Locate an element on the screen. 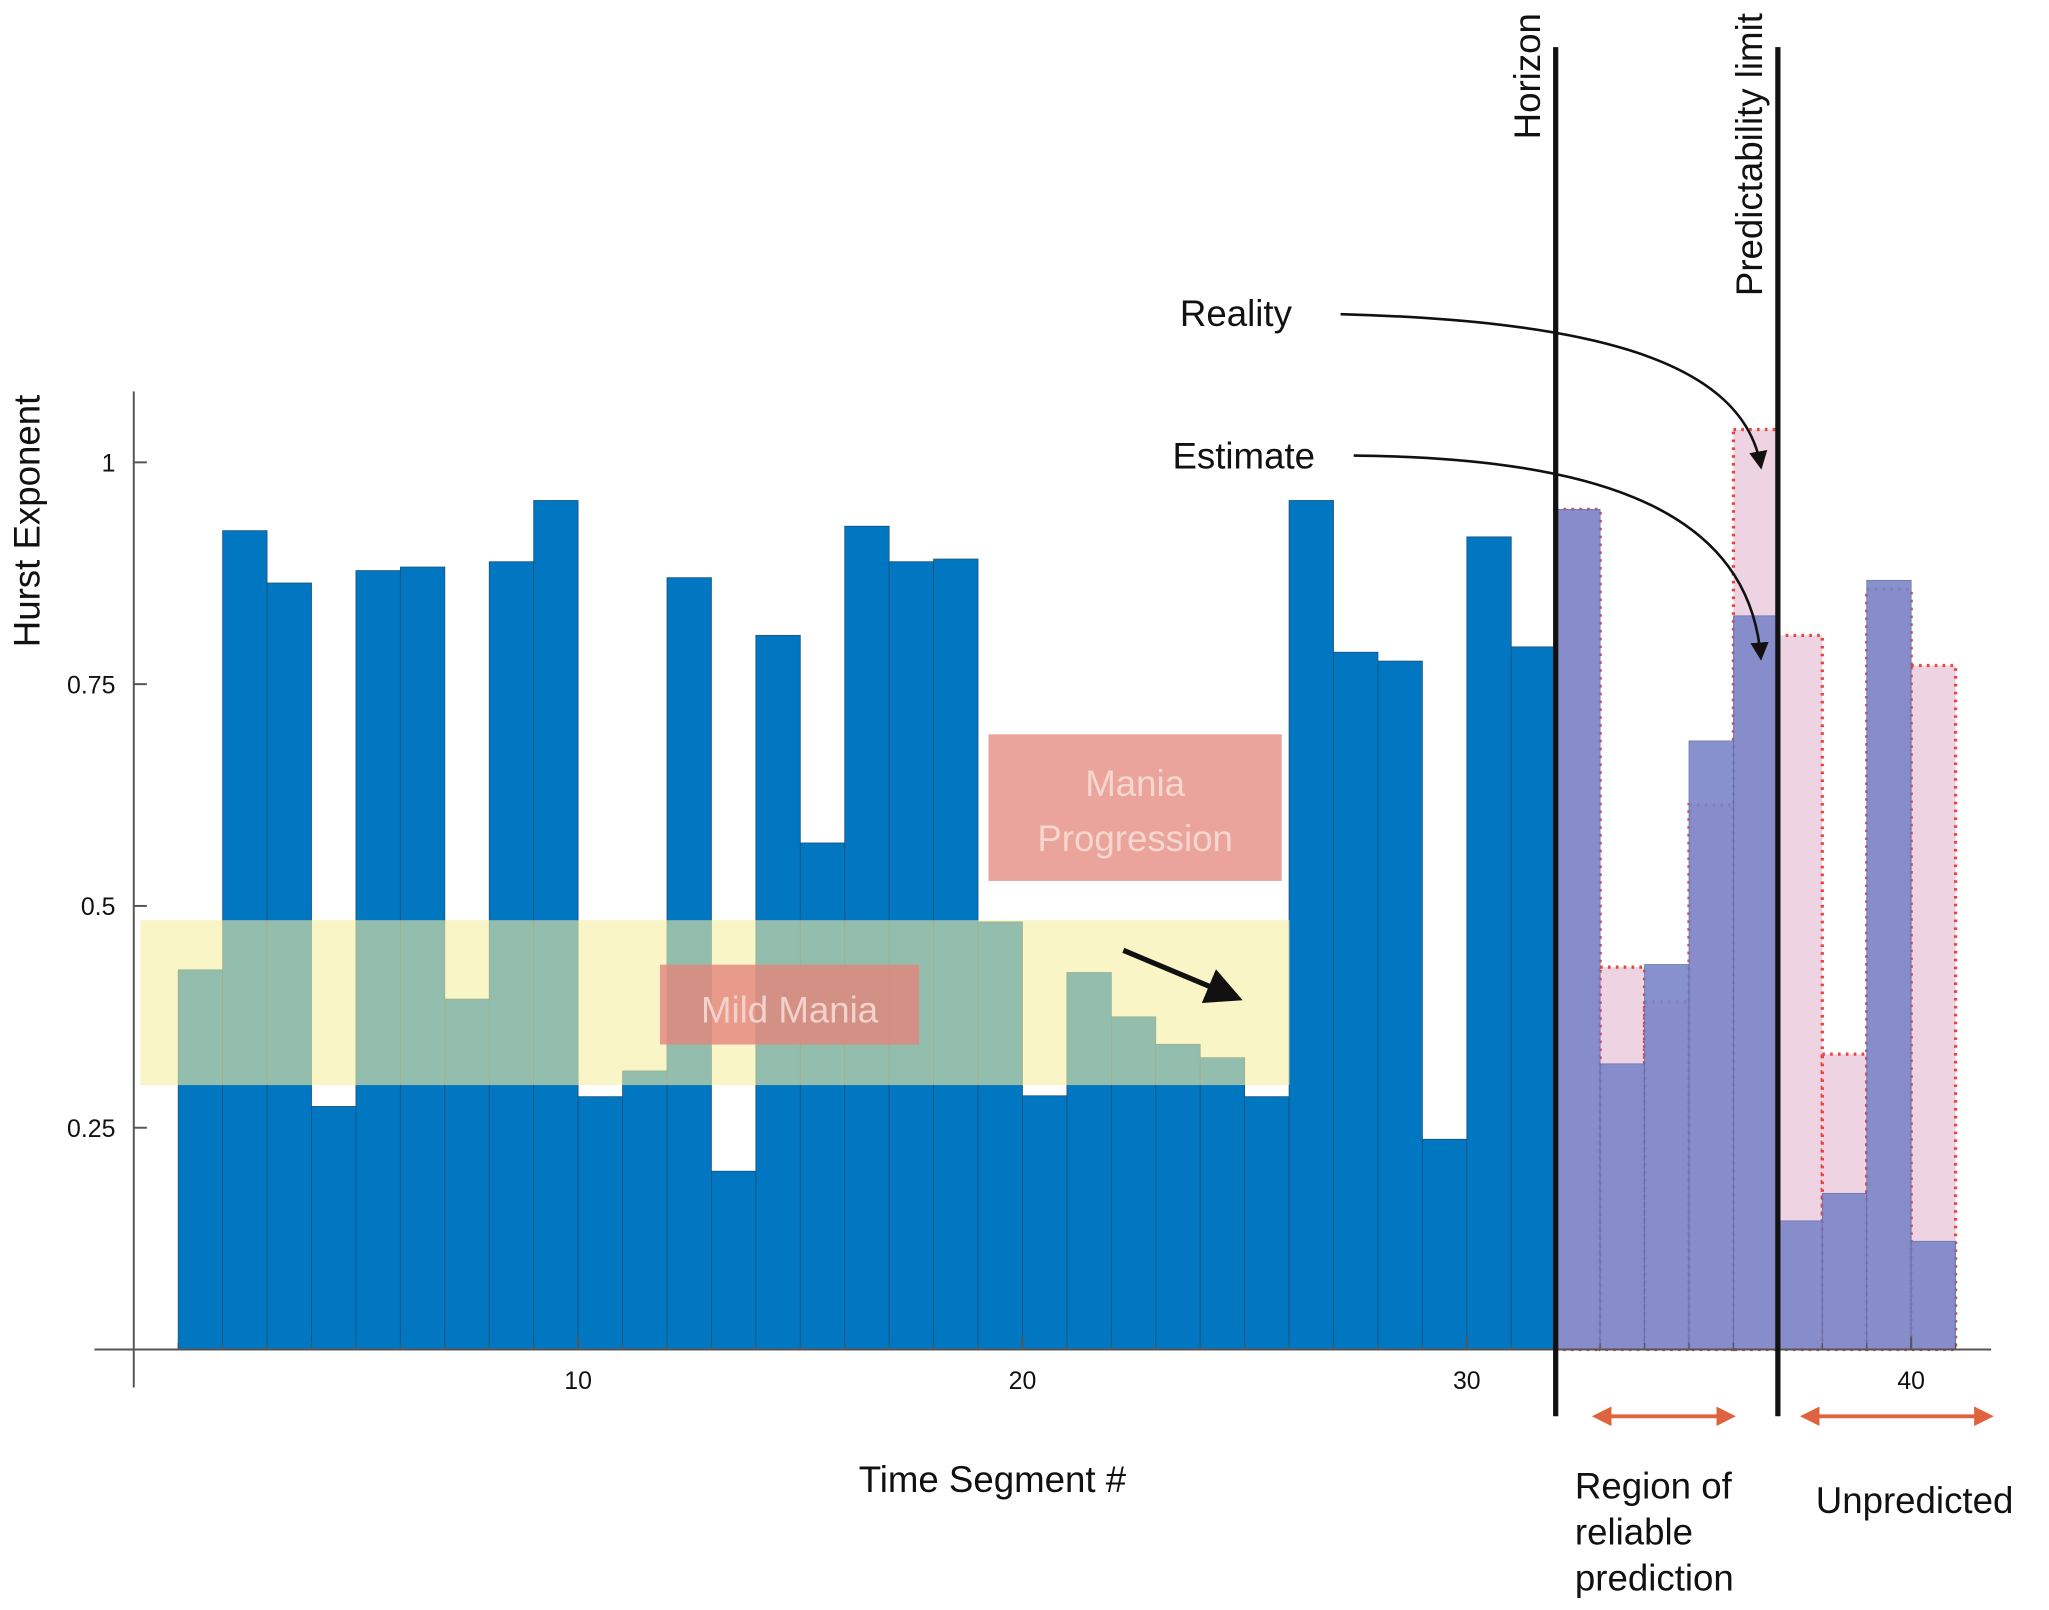 Image resolution: width=2049 pixels, height=1610 pixels. y-axis-label: Hurst Exponent is located at coordinates (27, 521).